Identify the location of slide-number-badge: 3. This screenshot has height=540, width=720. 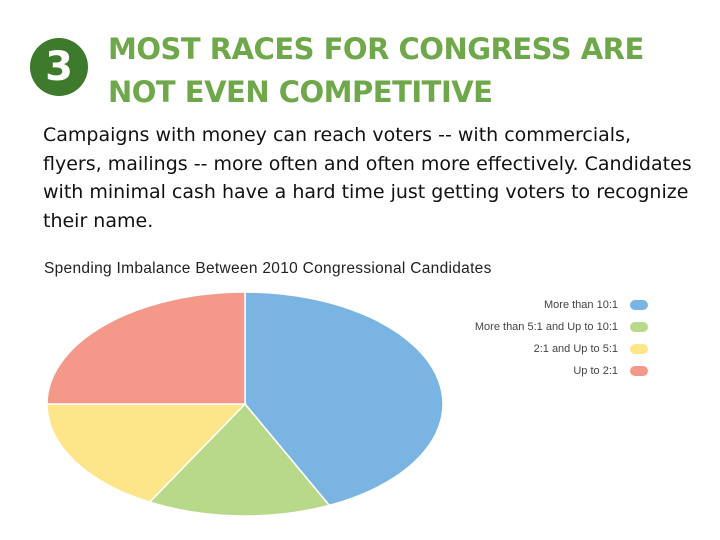
(59, 67).